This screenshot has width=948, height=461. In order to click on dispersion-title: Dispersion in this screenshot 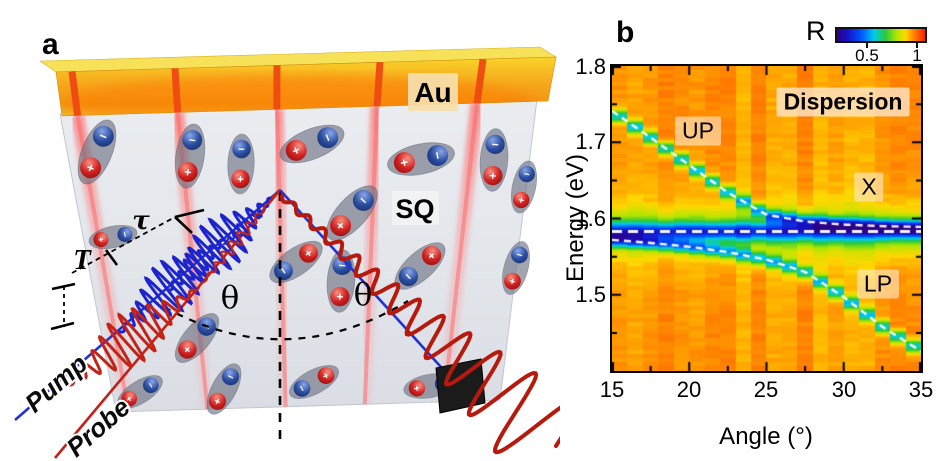, I will do `click(843, 102)`.